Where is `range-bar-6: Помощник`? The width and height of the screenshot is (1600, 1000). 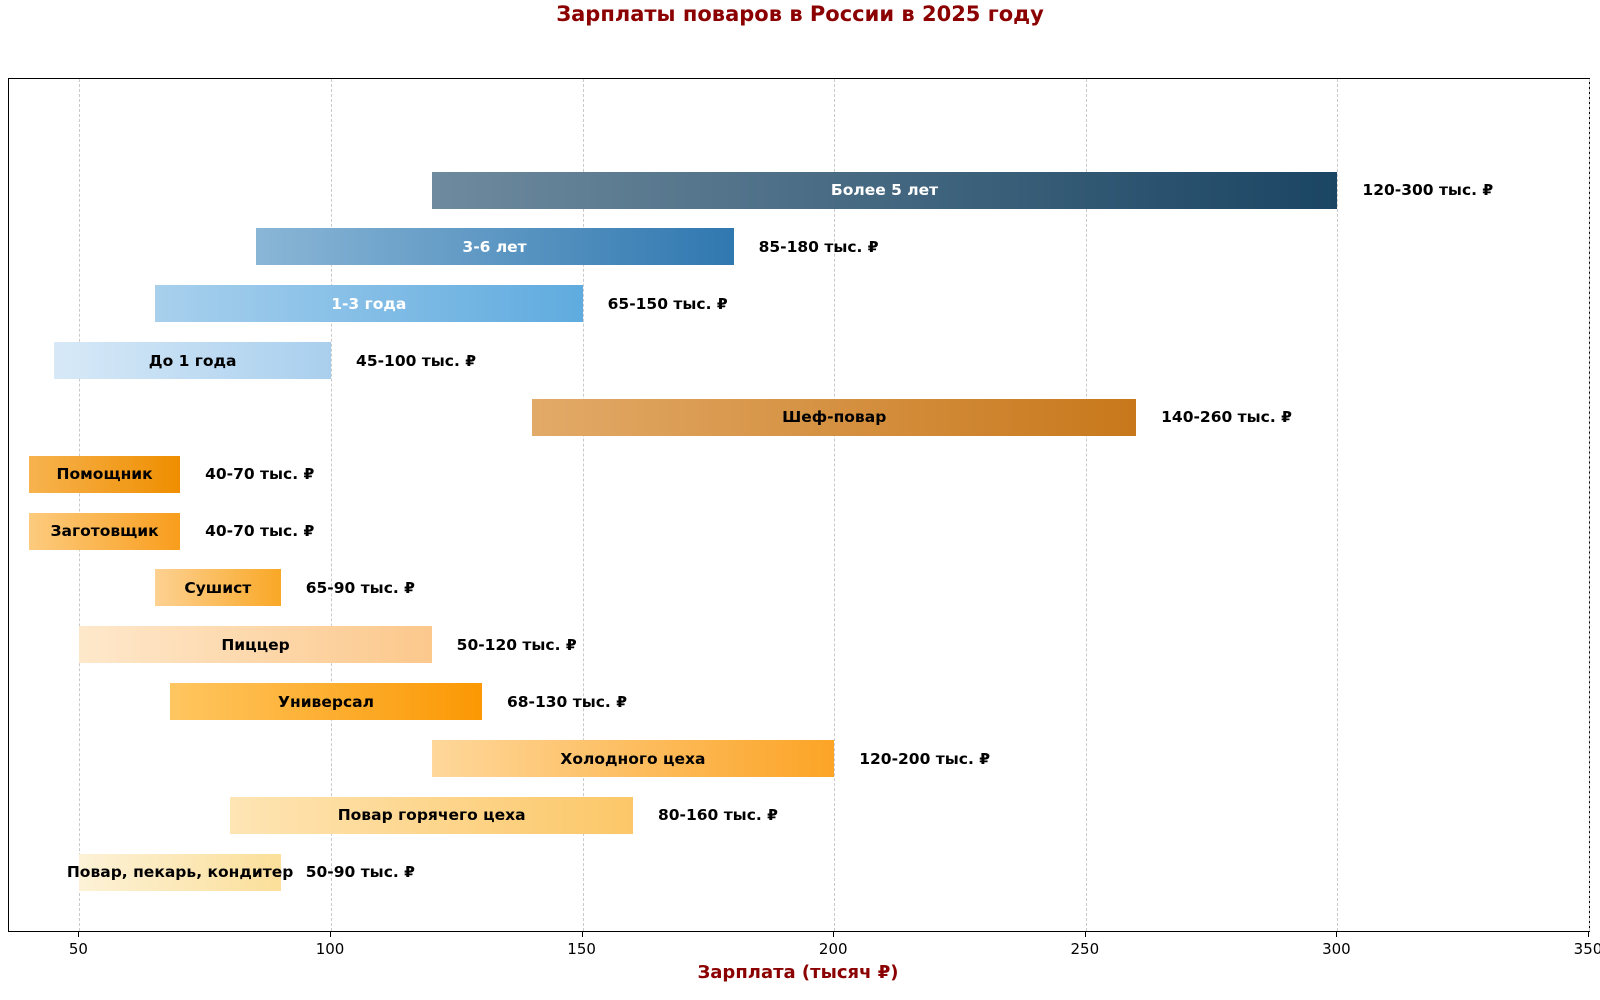
range-bar-6: Помощник is located at coordinates (105, 474).